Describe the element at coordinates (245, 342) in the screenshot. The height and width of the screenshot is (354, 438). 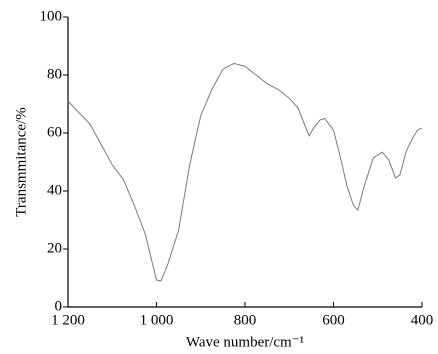
I see `x-axis-label: Wave number/cm⁻¹` at that location.